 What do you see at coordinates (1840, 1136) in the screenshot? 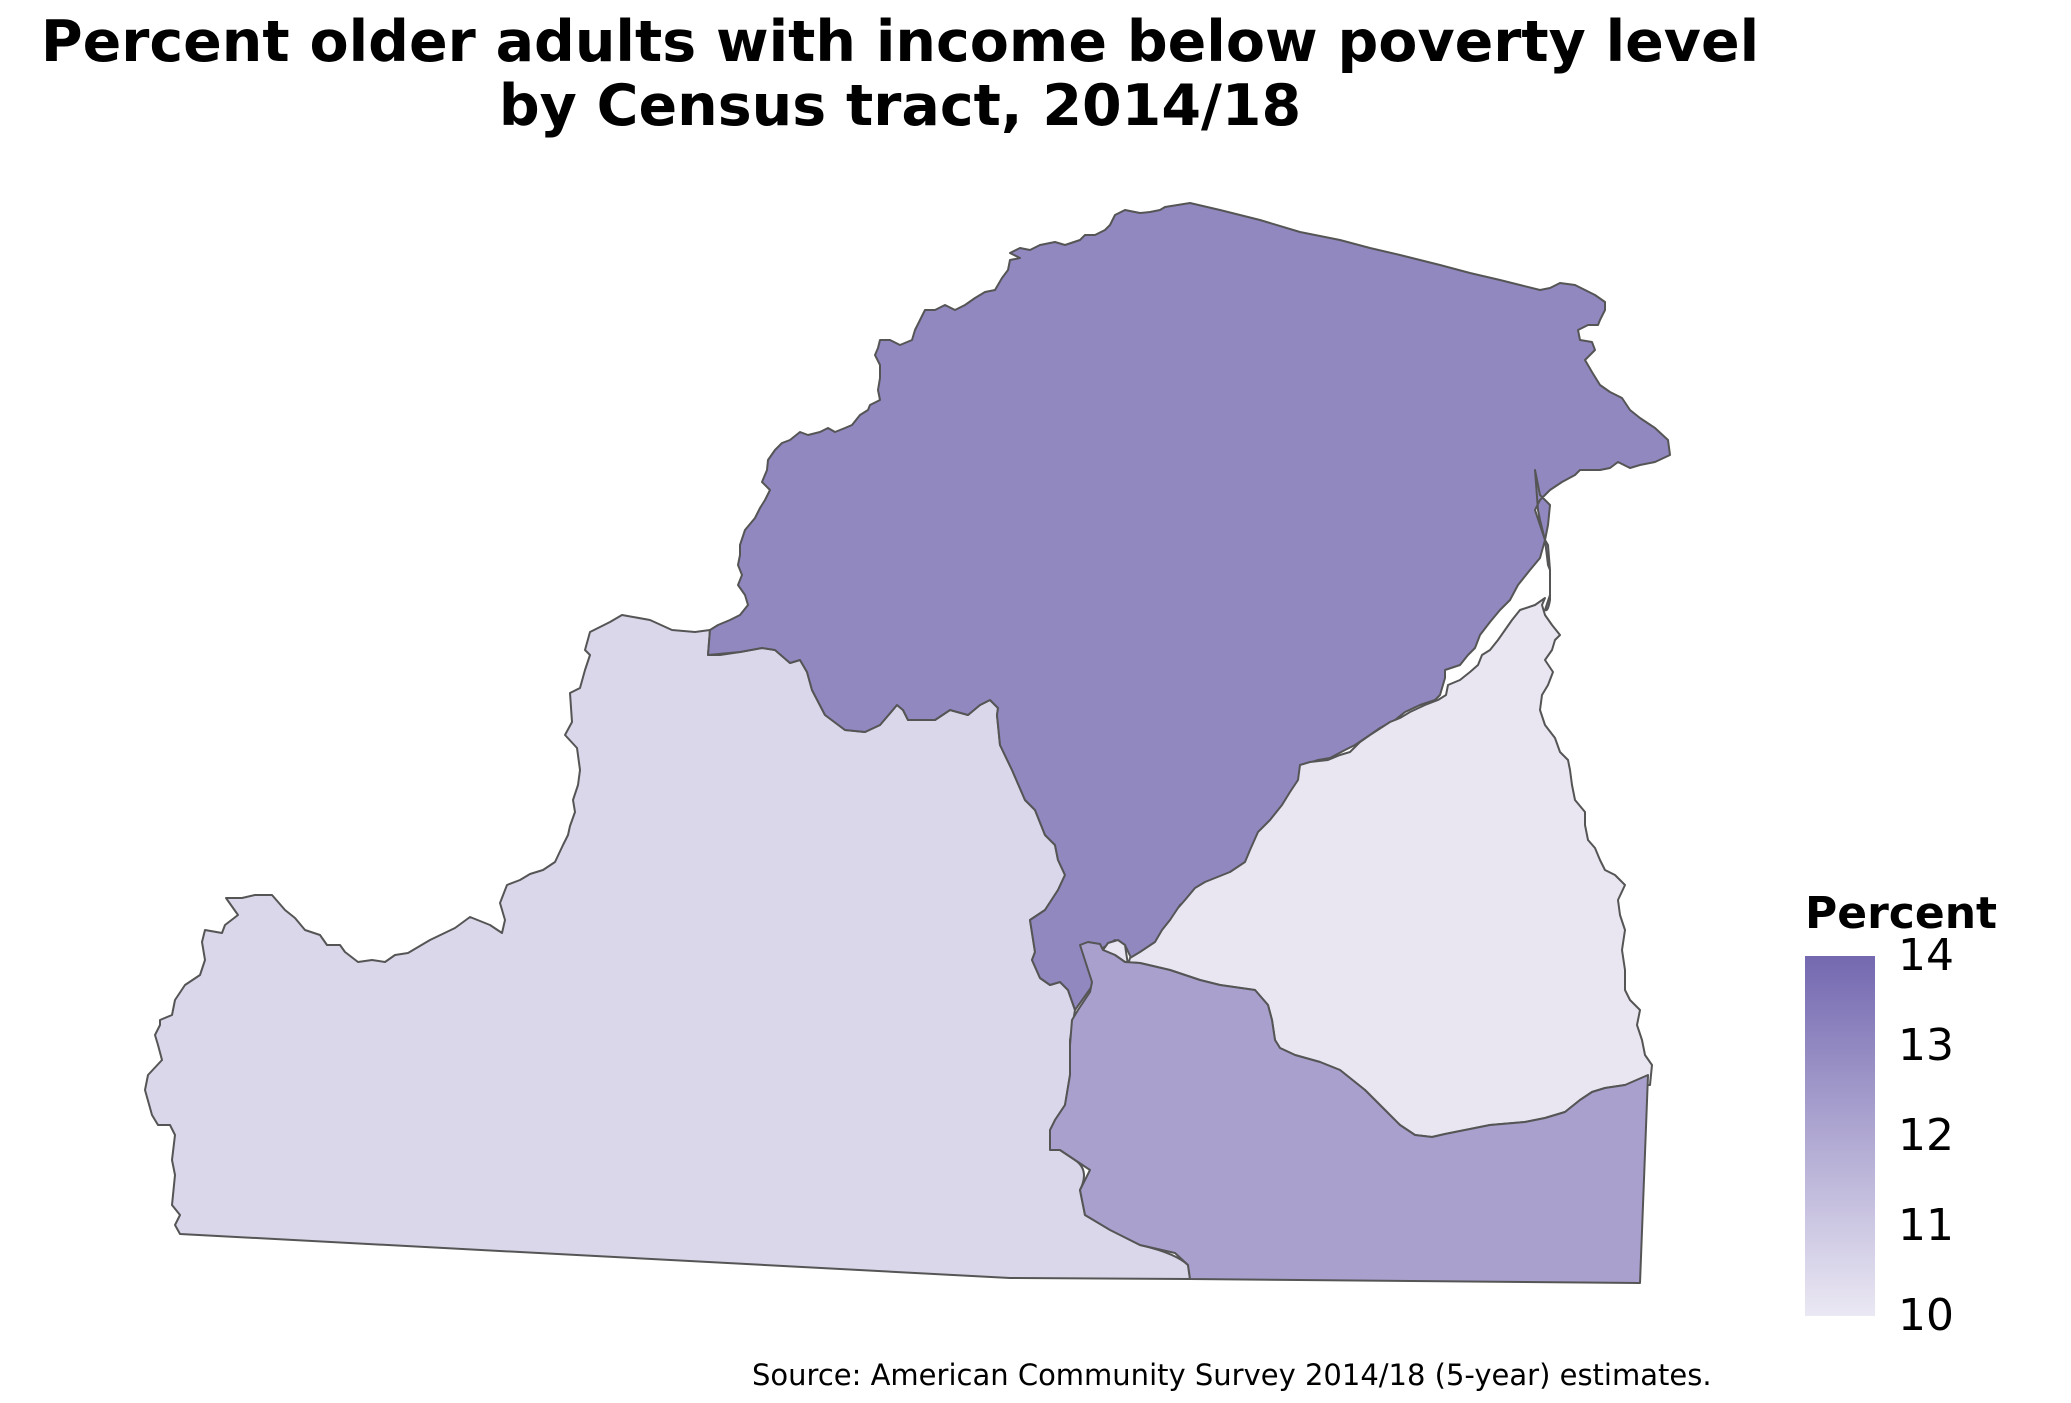
I see `legend-color-bar` at bounding box center [1840, 1136].